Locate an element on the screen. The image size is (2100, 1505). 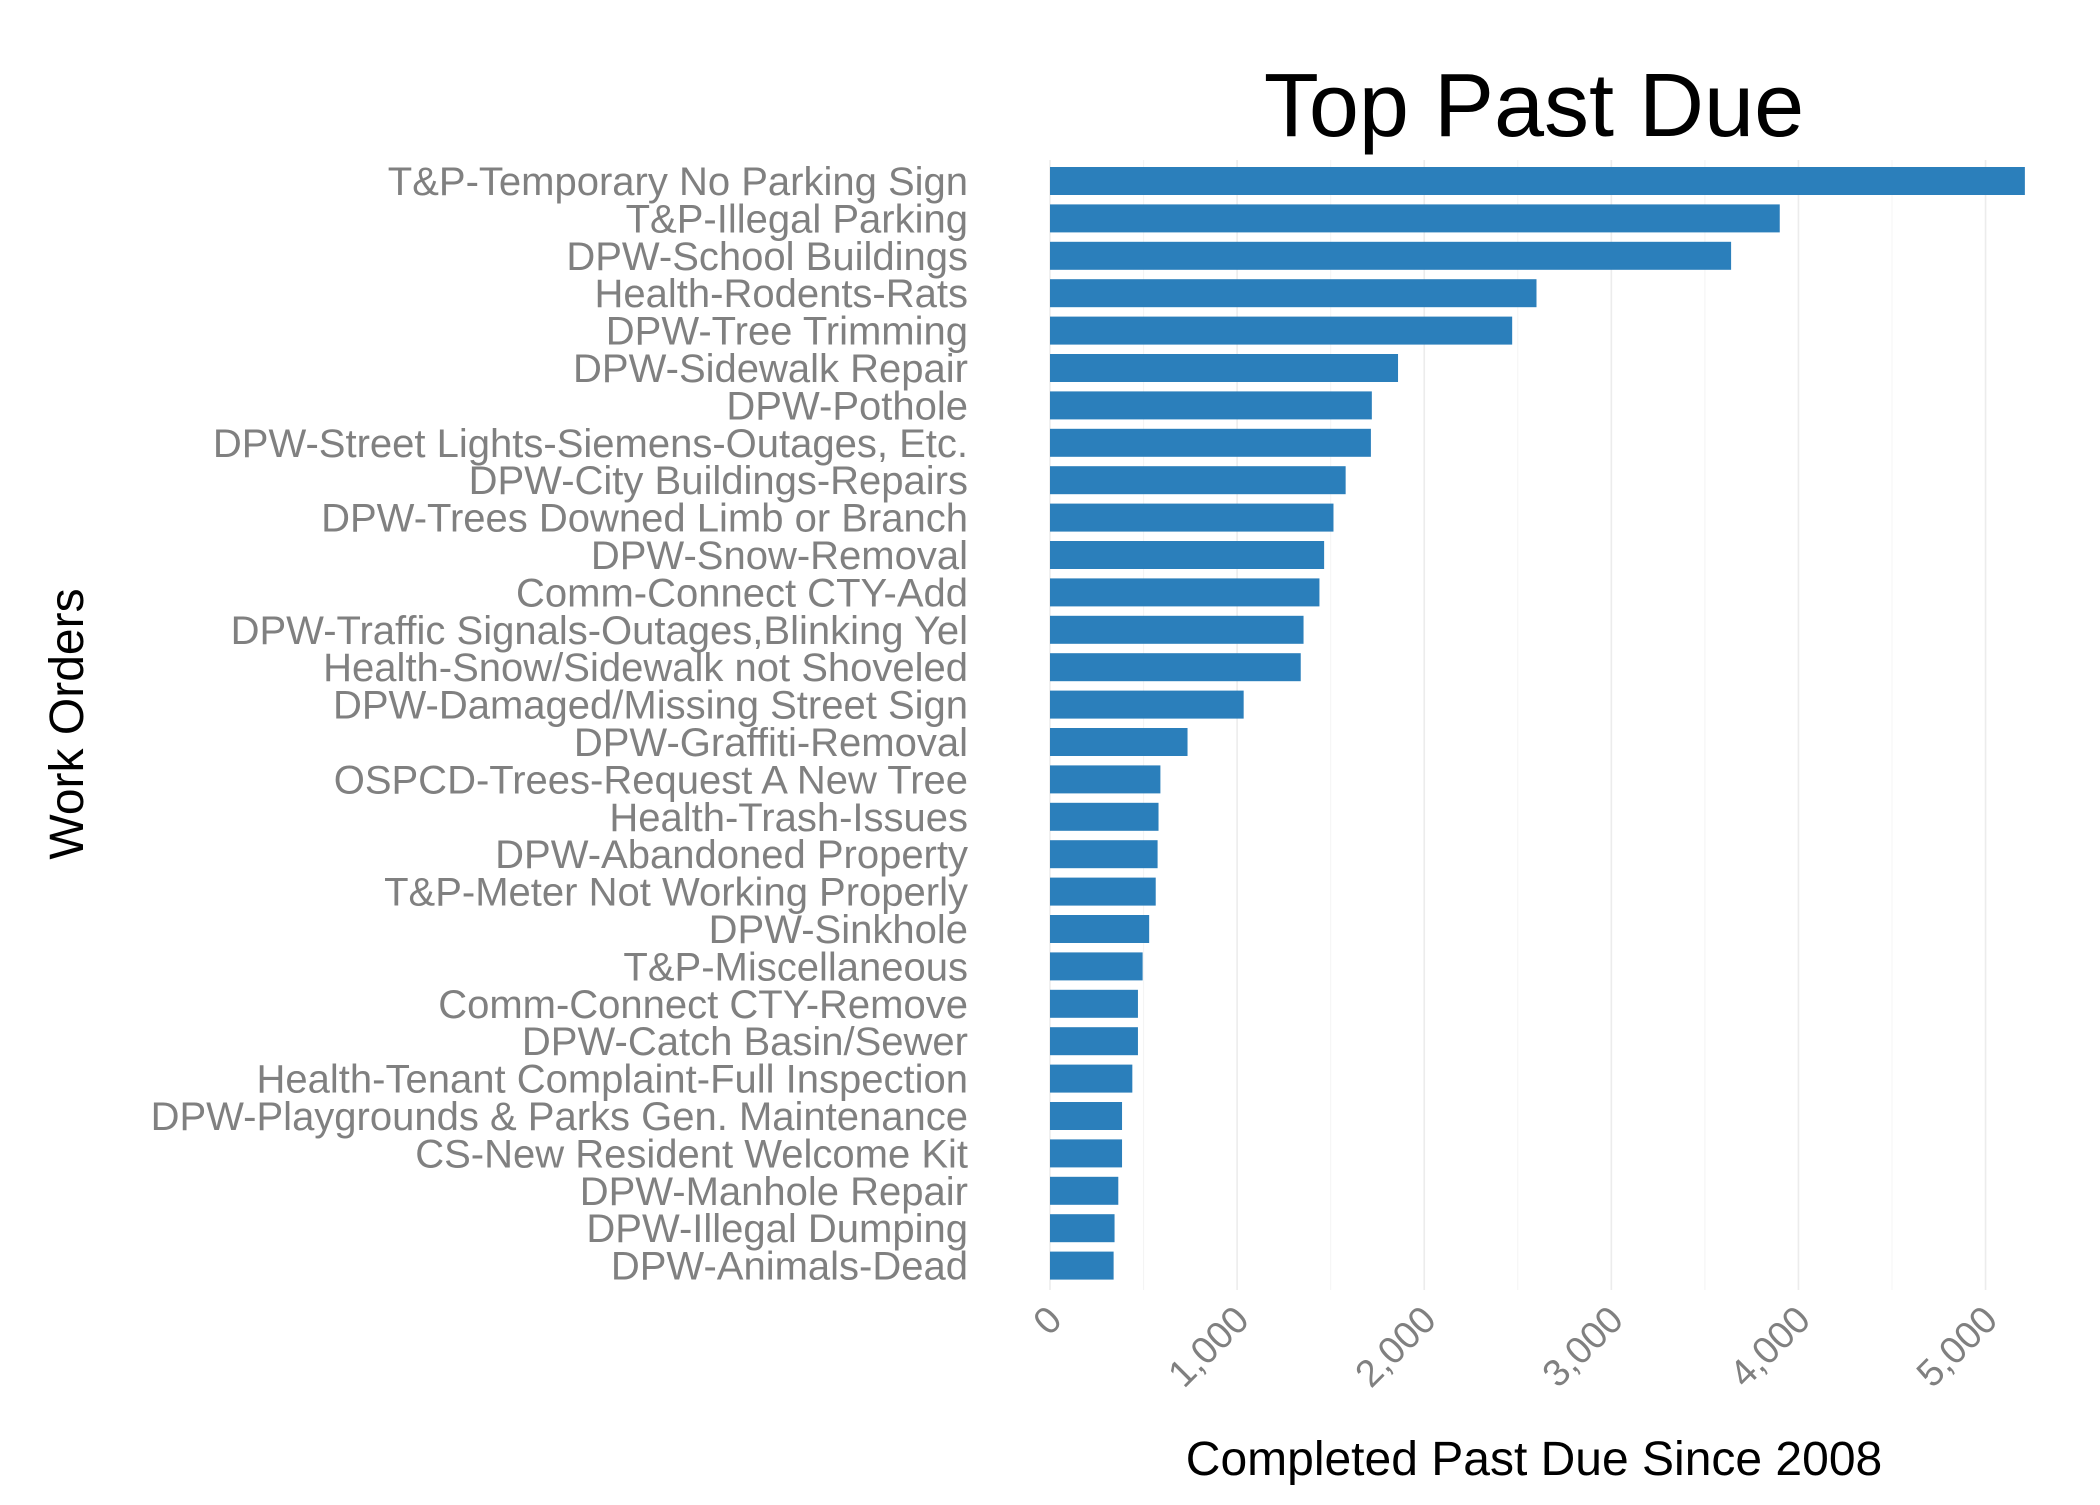
y-axis-label: Work Orders is located at coordinates (67, 723).